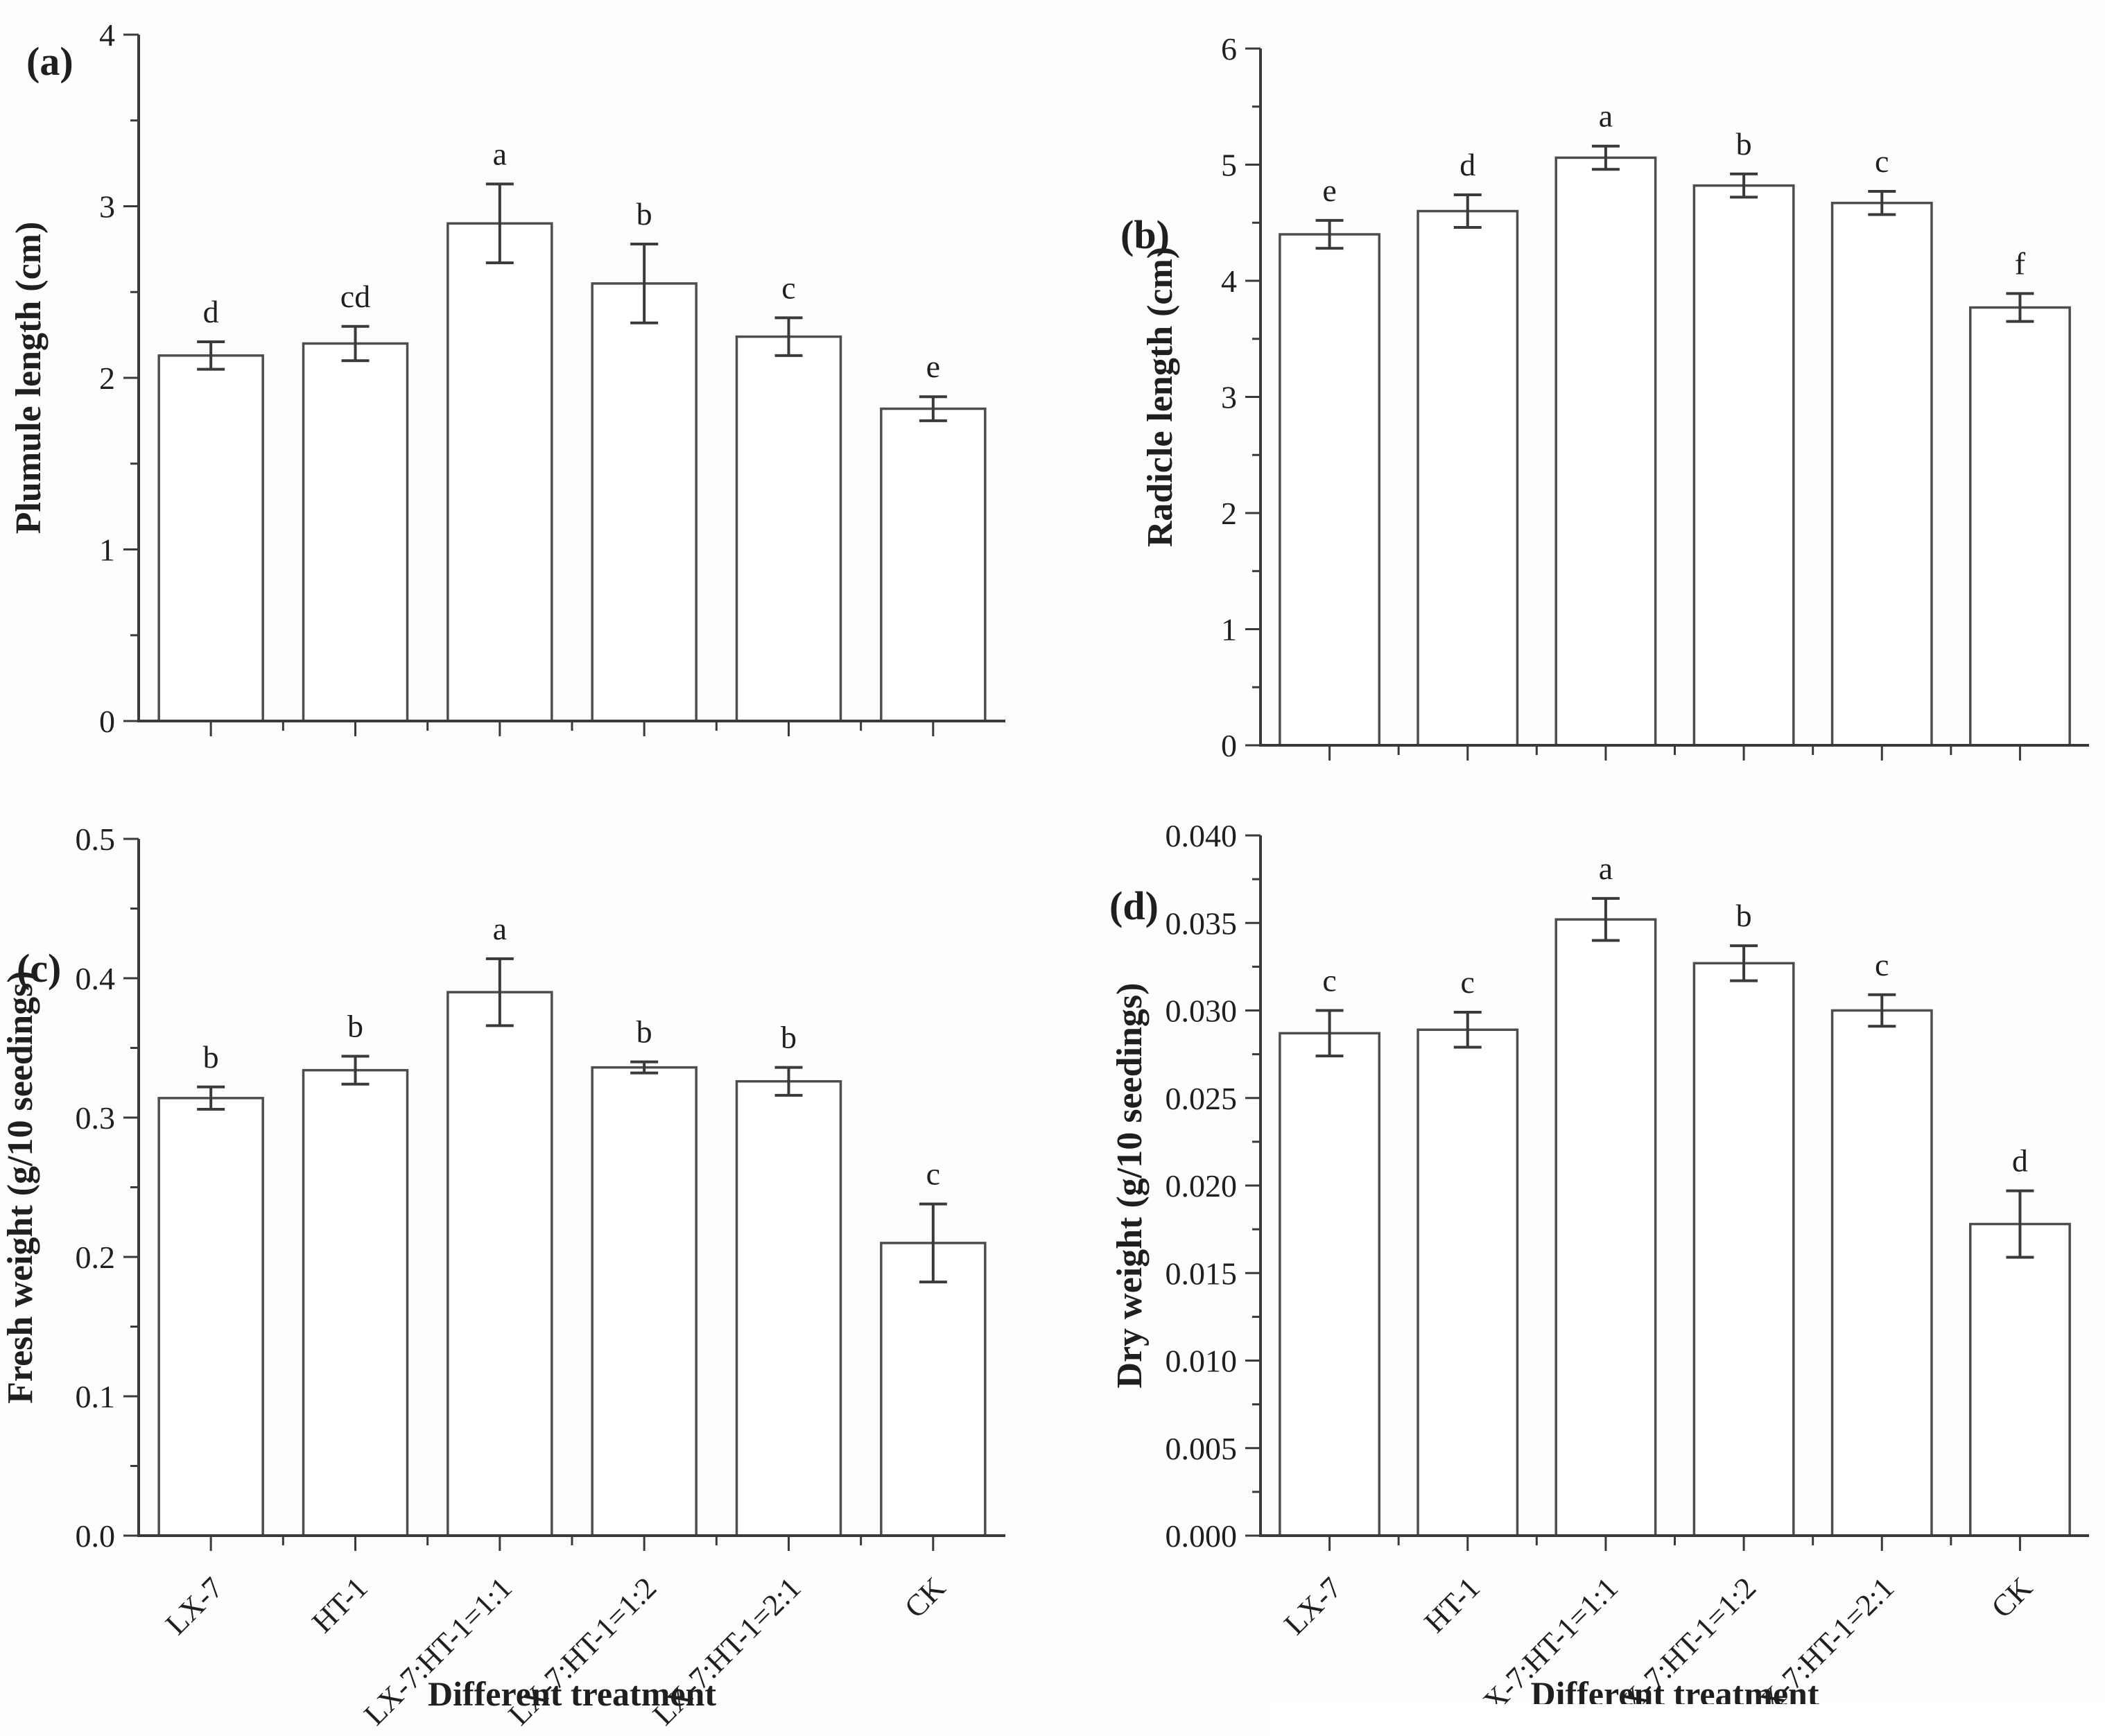 The image size is (2105, 1736). What do you see at coordinates (1314, 1606) in the screenshot?
I see `x-tick-label-LX-7: LX-7` at bounding box center [1314, 1606].